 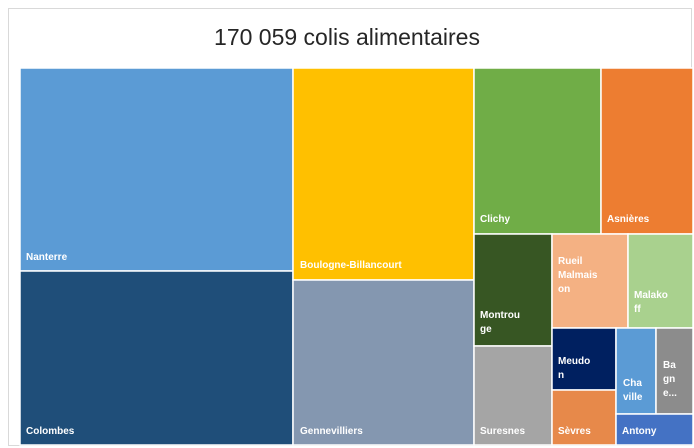 I want to click on tile-meudon, so click(x=584, y=359).